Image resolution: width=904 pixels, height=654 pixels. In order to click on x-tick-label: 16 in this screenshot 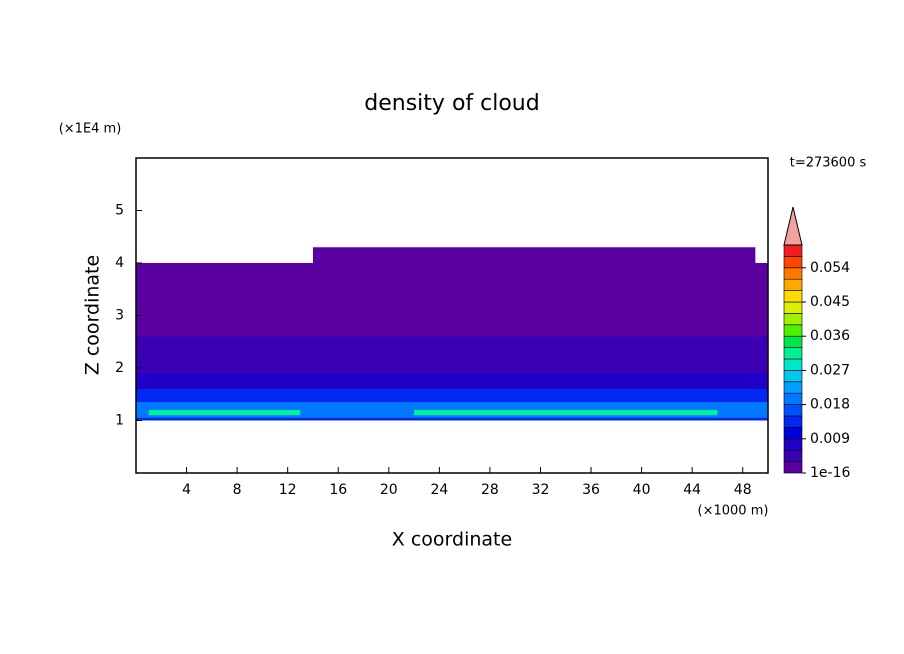, I will do `click(338, 490)`.